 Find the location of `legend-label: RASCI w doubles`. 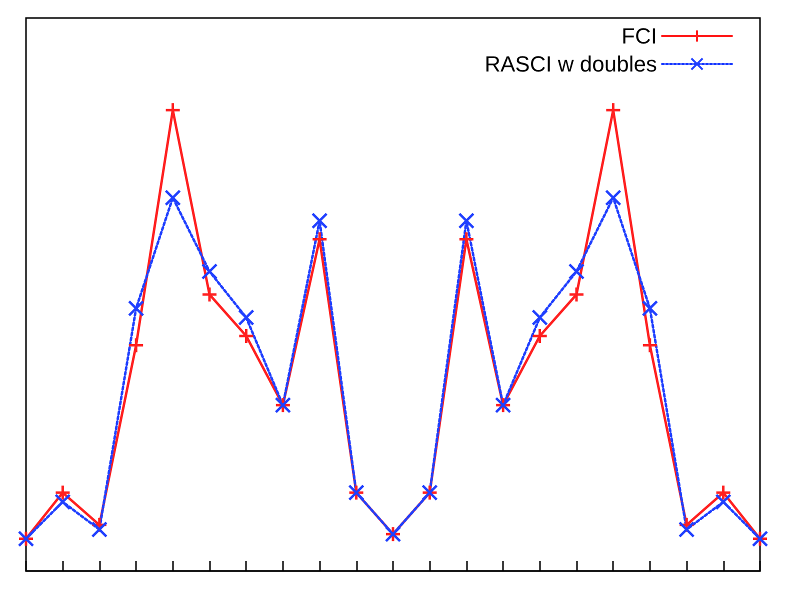

legend-label: RASCI w doubles is located at coordinates (570, 64).